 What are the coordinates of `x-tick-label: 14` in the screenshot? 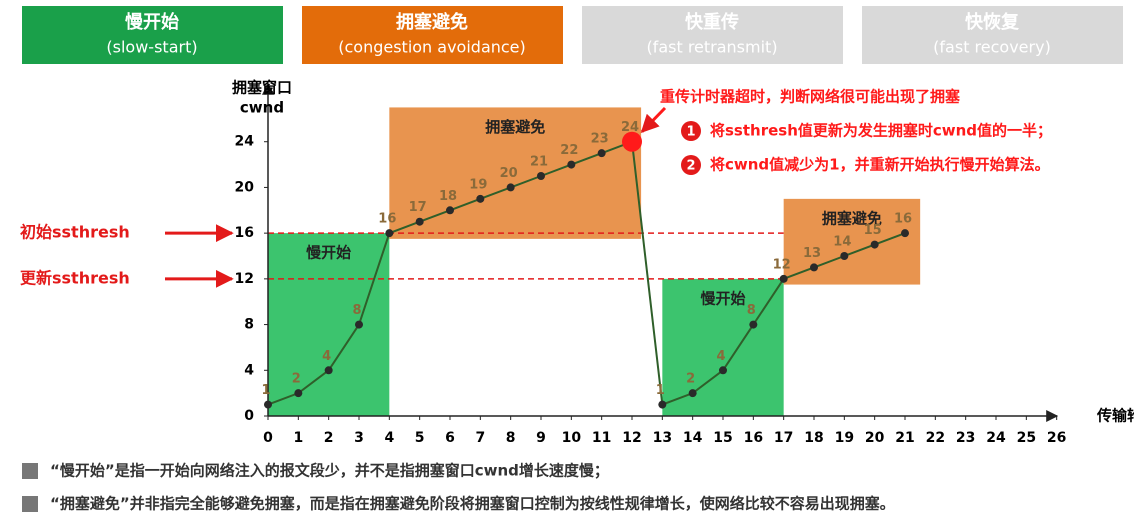 It's located at (693, 438).